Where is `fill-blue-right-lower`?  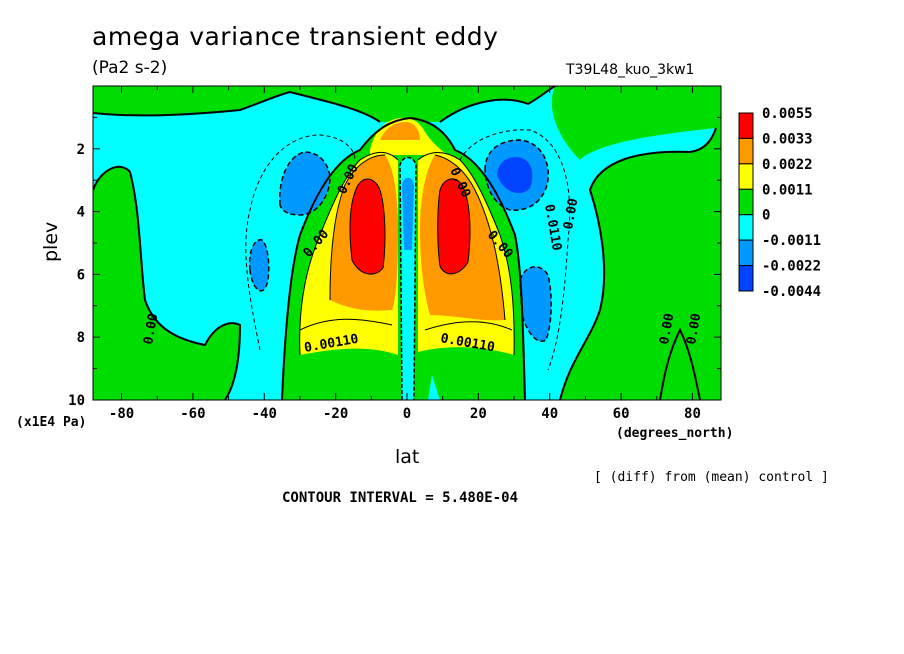
fill-blue-right-lower is located at coordinates (536, 304).